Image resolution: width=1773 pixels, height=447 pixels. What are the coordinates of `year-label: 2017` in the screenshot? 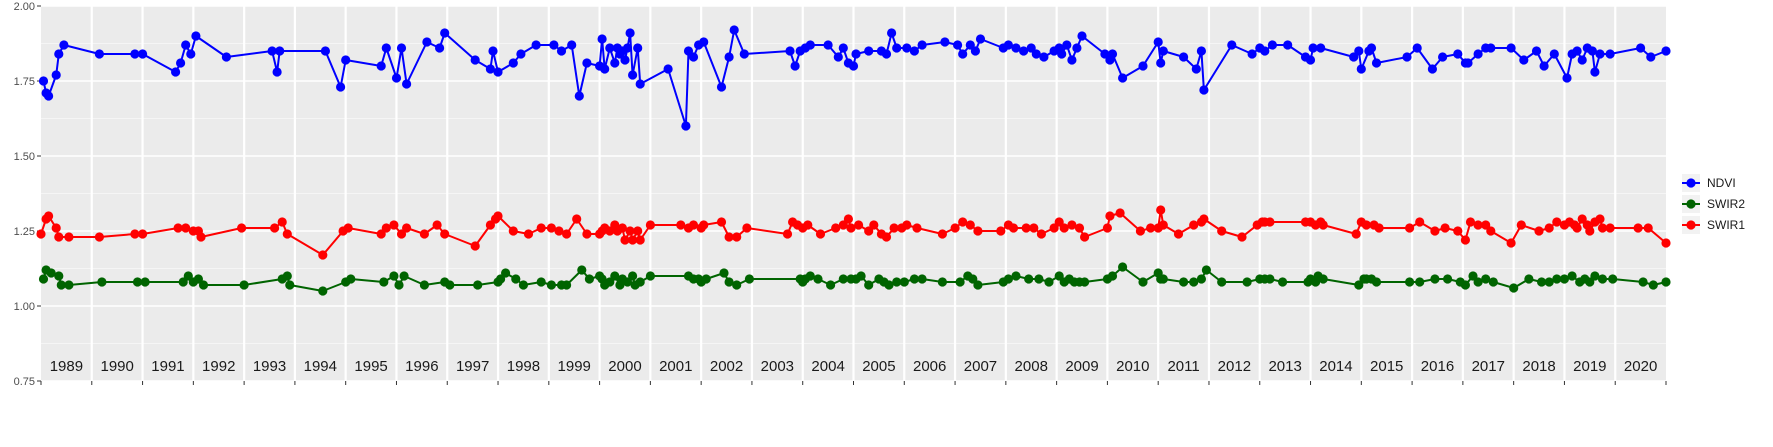 It's located at (1488, 366).